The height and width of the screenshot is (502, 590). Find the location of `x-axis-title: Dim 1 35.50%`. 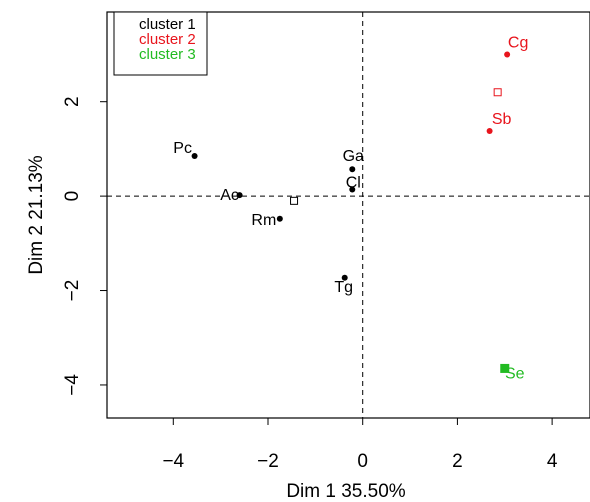

x-axis-title: Dim 1 35.50% is located at coordinates (345, 491).